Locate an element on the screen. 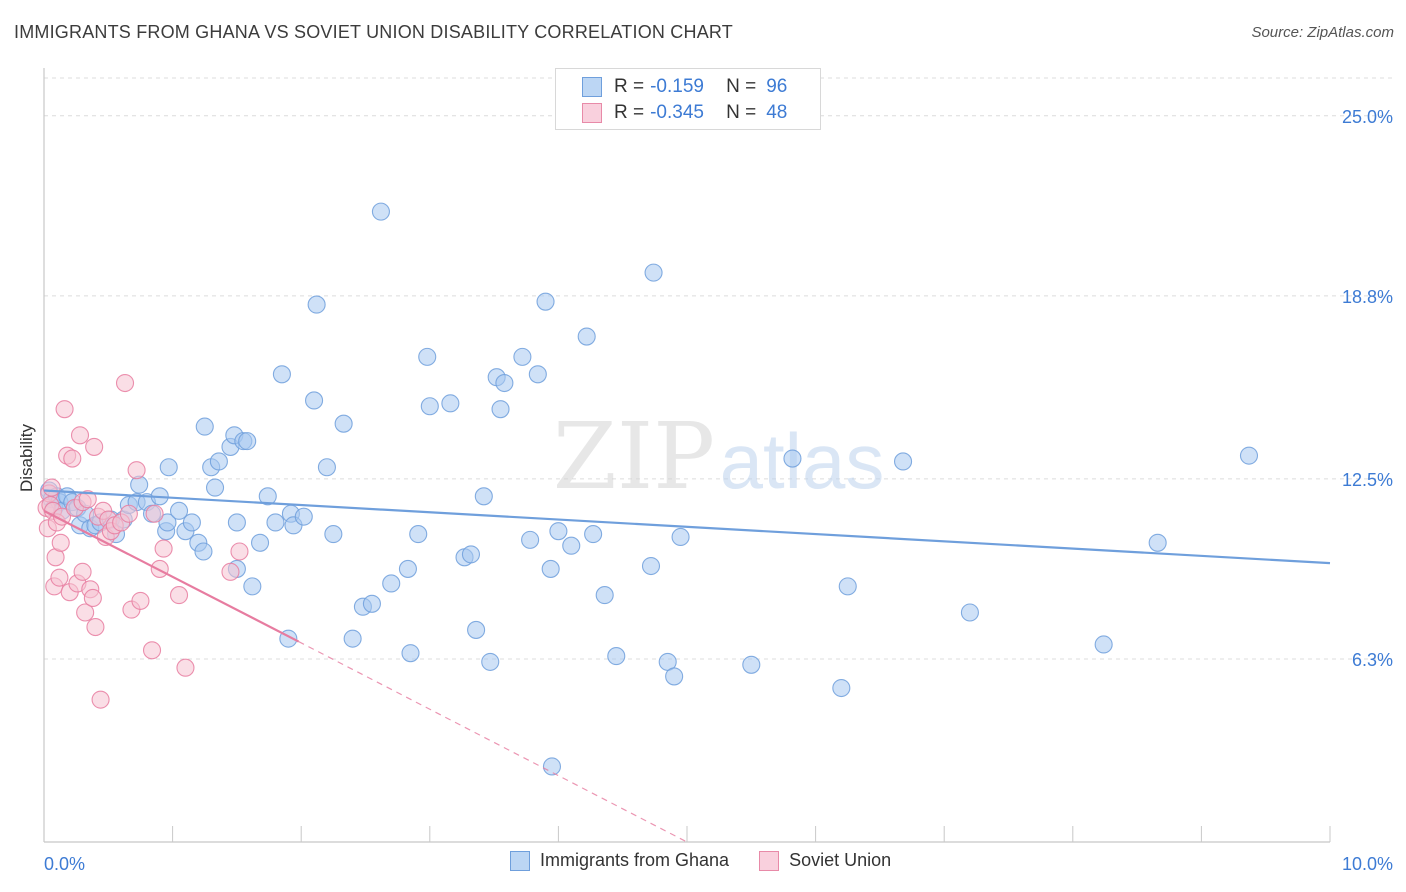 The width and height of the screenshot is (1406, 892). y-tick-label: 6.3% is located at coordinates (1372, 660).